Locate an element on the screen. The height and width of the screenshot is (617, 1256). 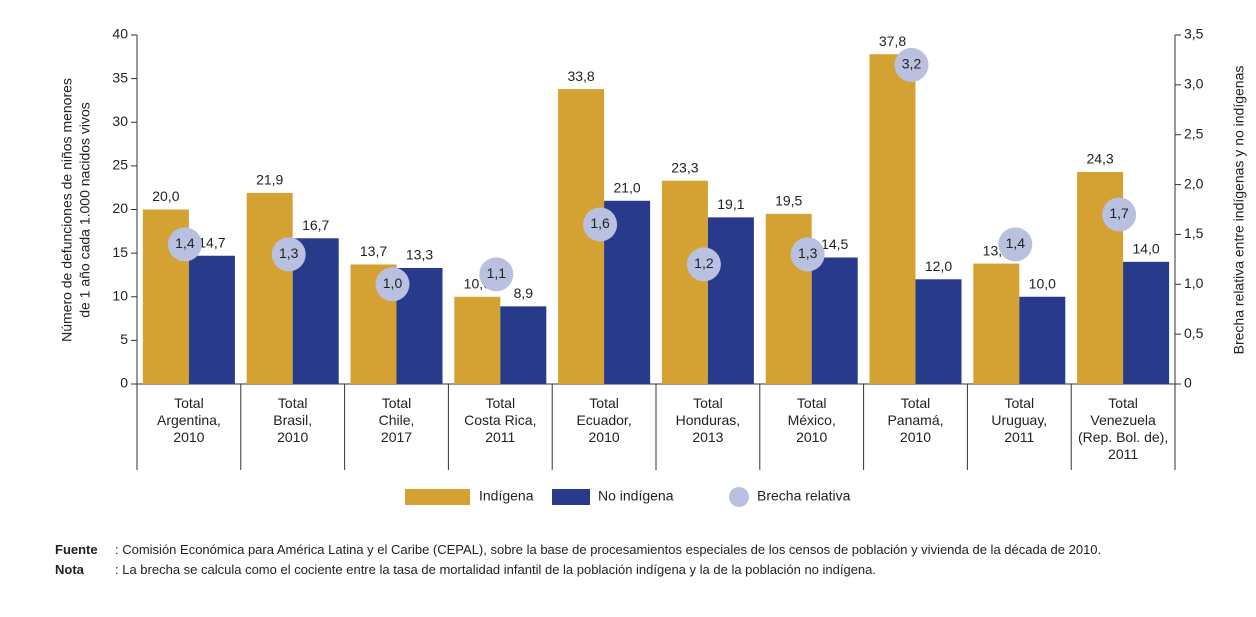
y-tick-label: 0 is located at coordinates (124, 383).